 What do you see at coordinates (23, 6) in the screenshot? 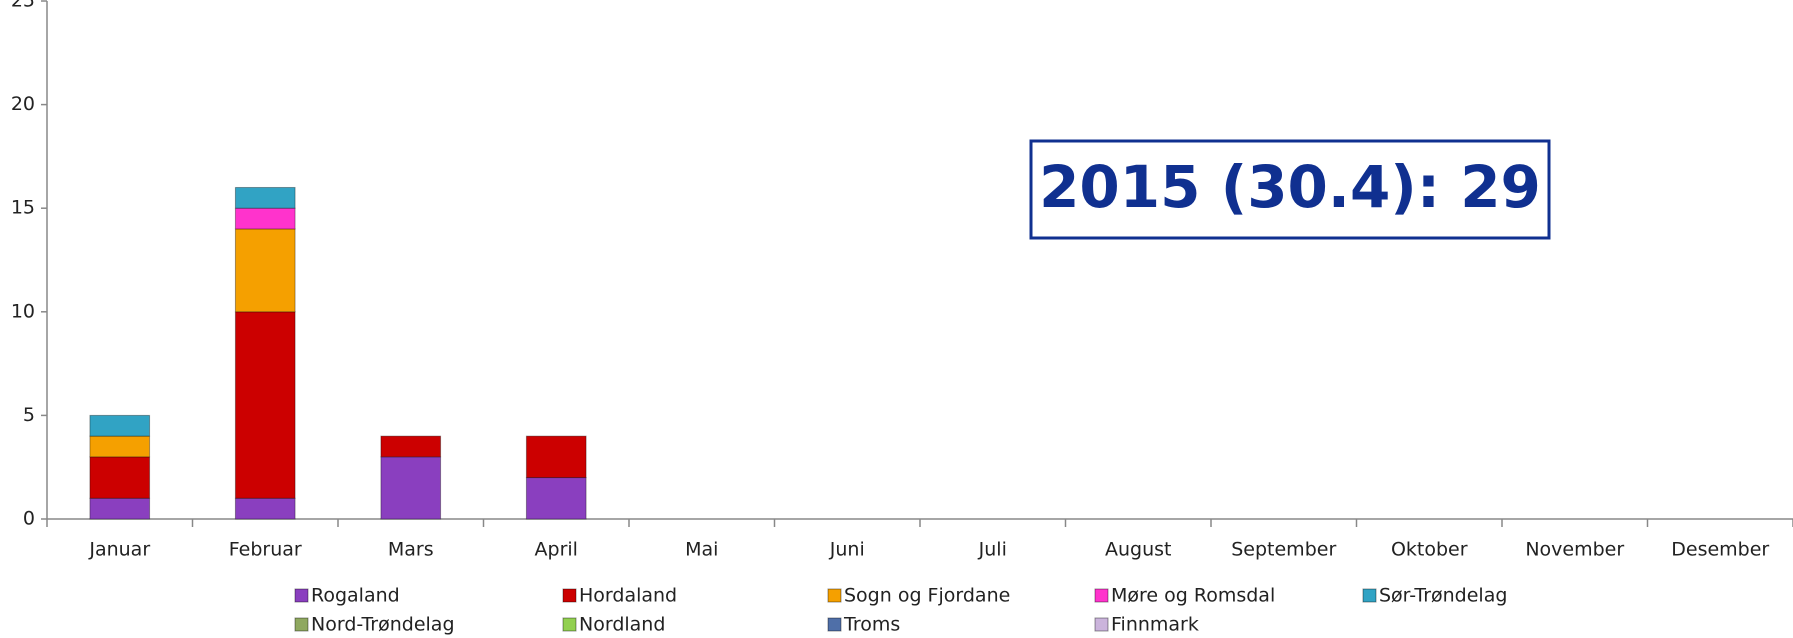
I see `y-tick-label: 25` at bounding box center [23, 6].